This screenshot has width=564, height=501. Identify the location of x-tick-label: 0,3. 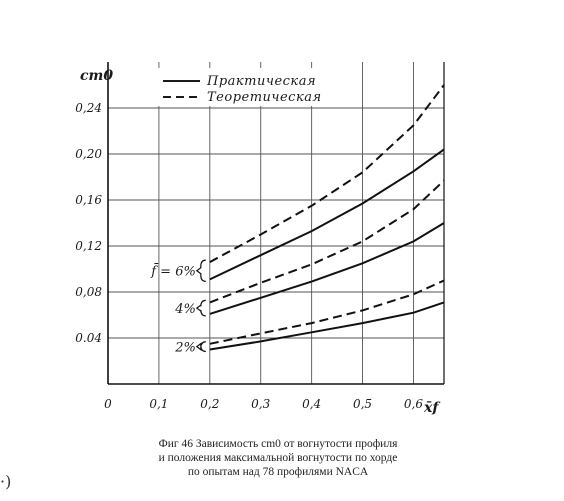
(260, 404).